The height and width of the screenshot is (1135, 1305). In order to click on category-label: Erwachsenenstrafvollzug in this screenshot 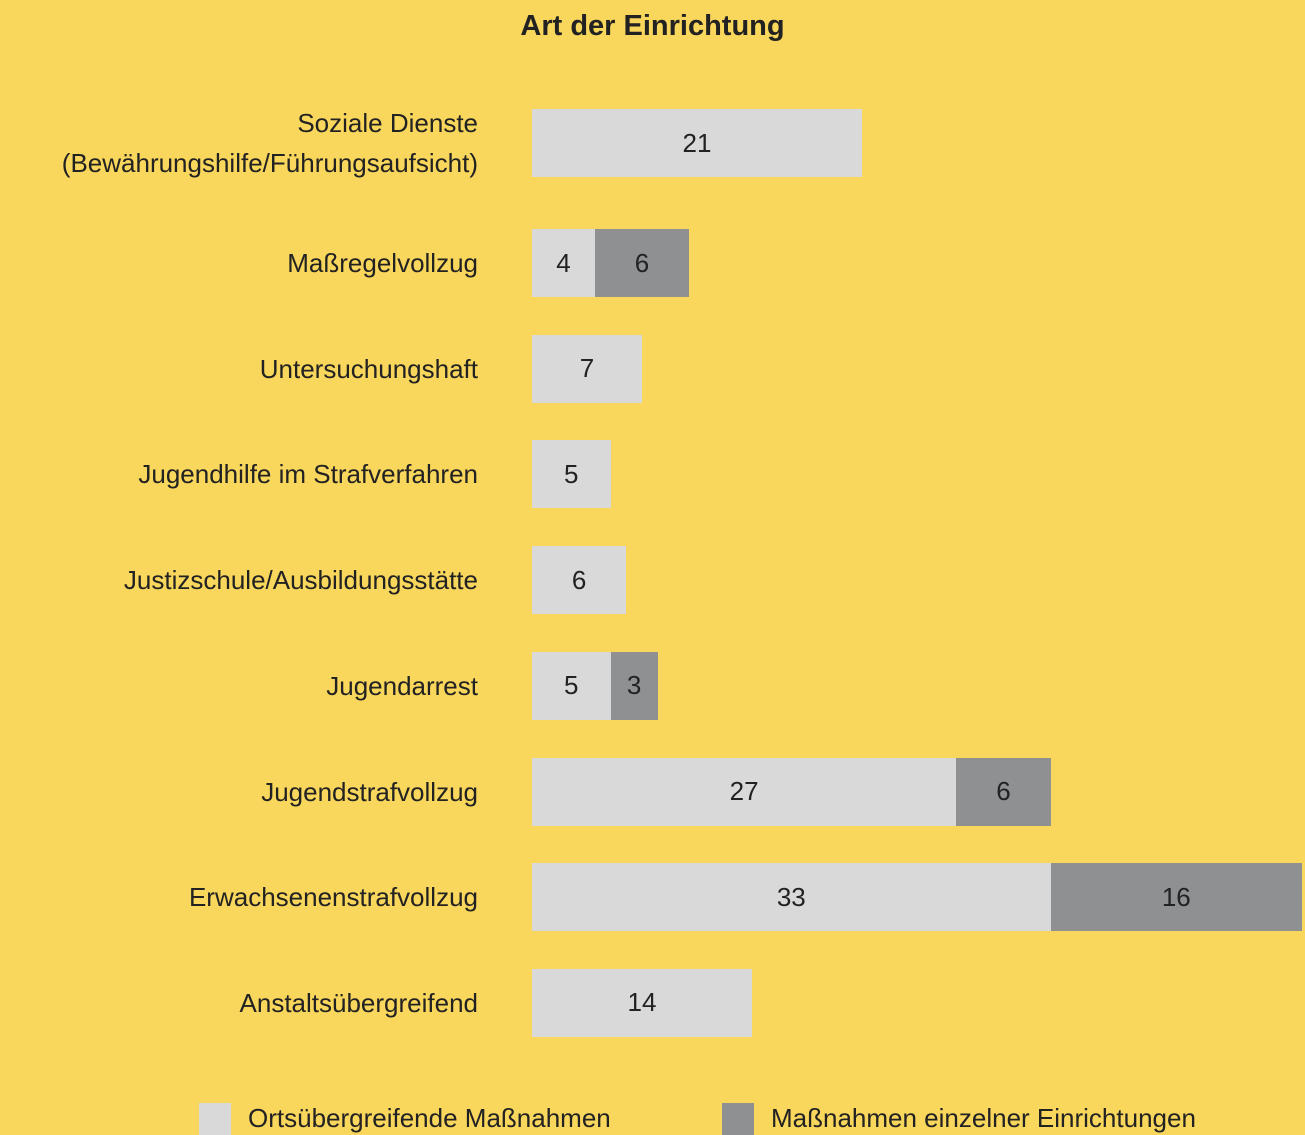, I will do `click(333, 897)`.